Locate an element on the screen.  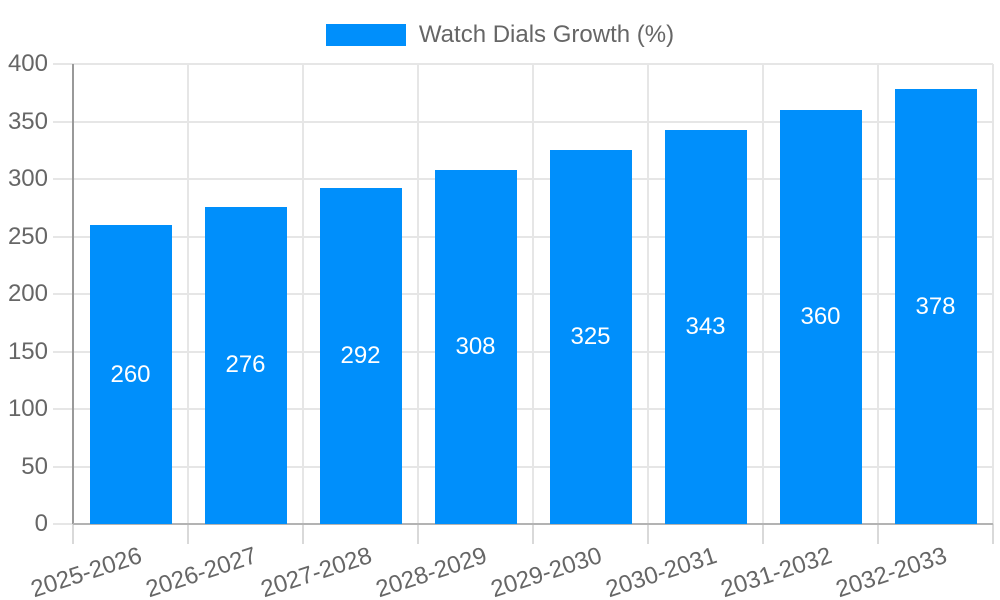
bar-2031-2032 is located at coordinates (820, 317).